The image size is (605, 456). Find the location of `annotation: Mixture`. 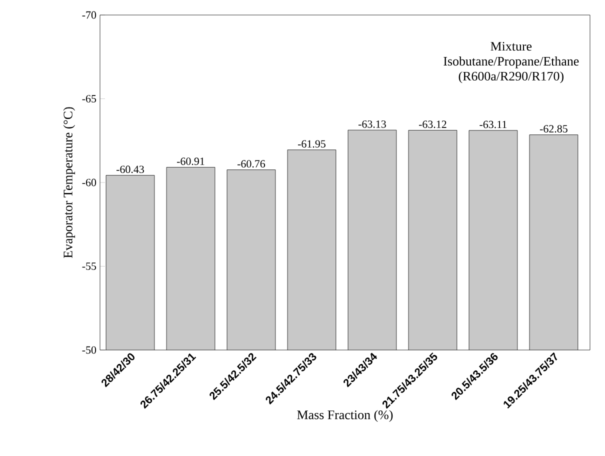

annotation: Mixture is located at coordinates (511, 46).